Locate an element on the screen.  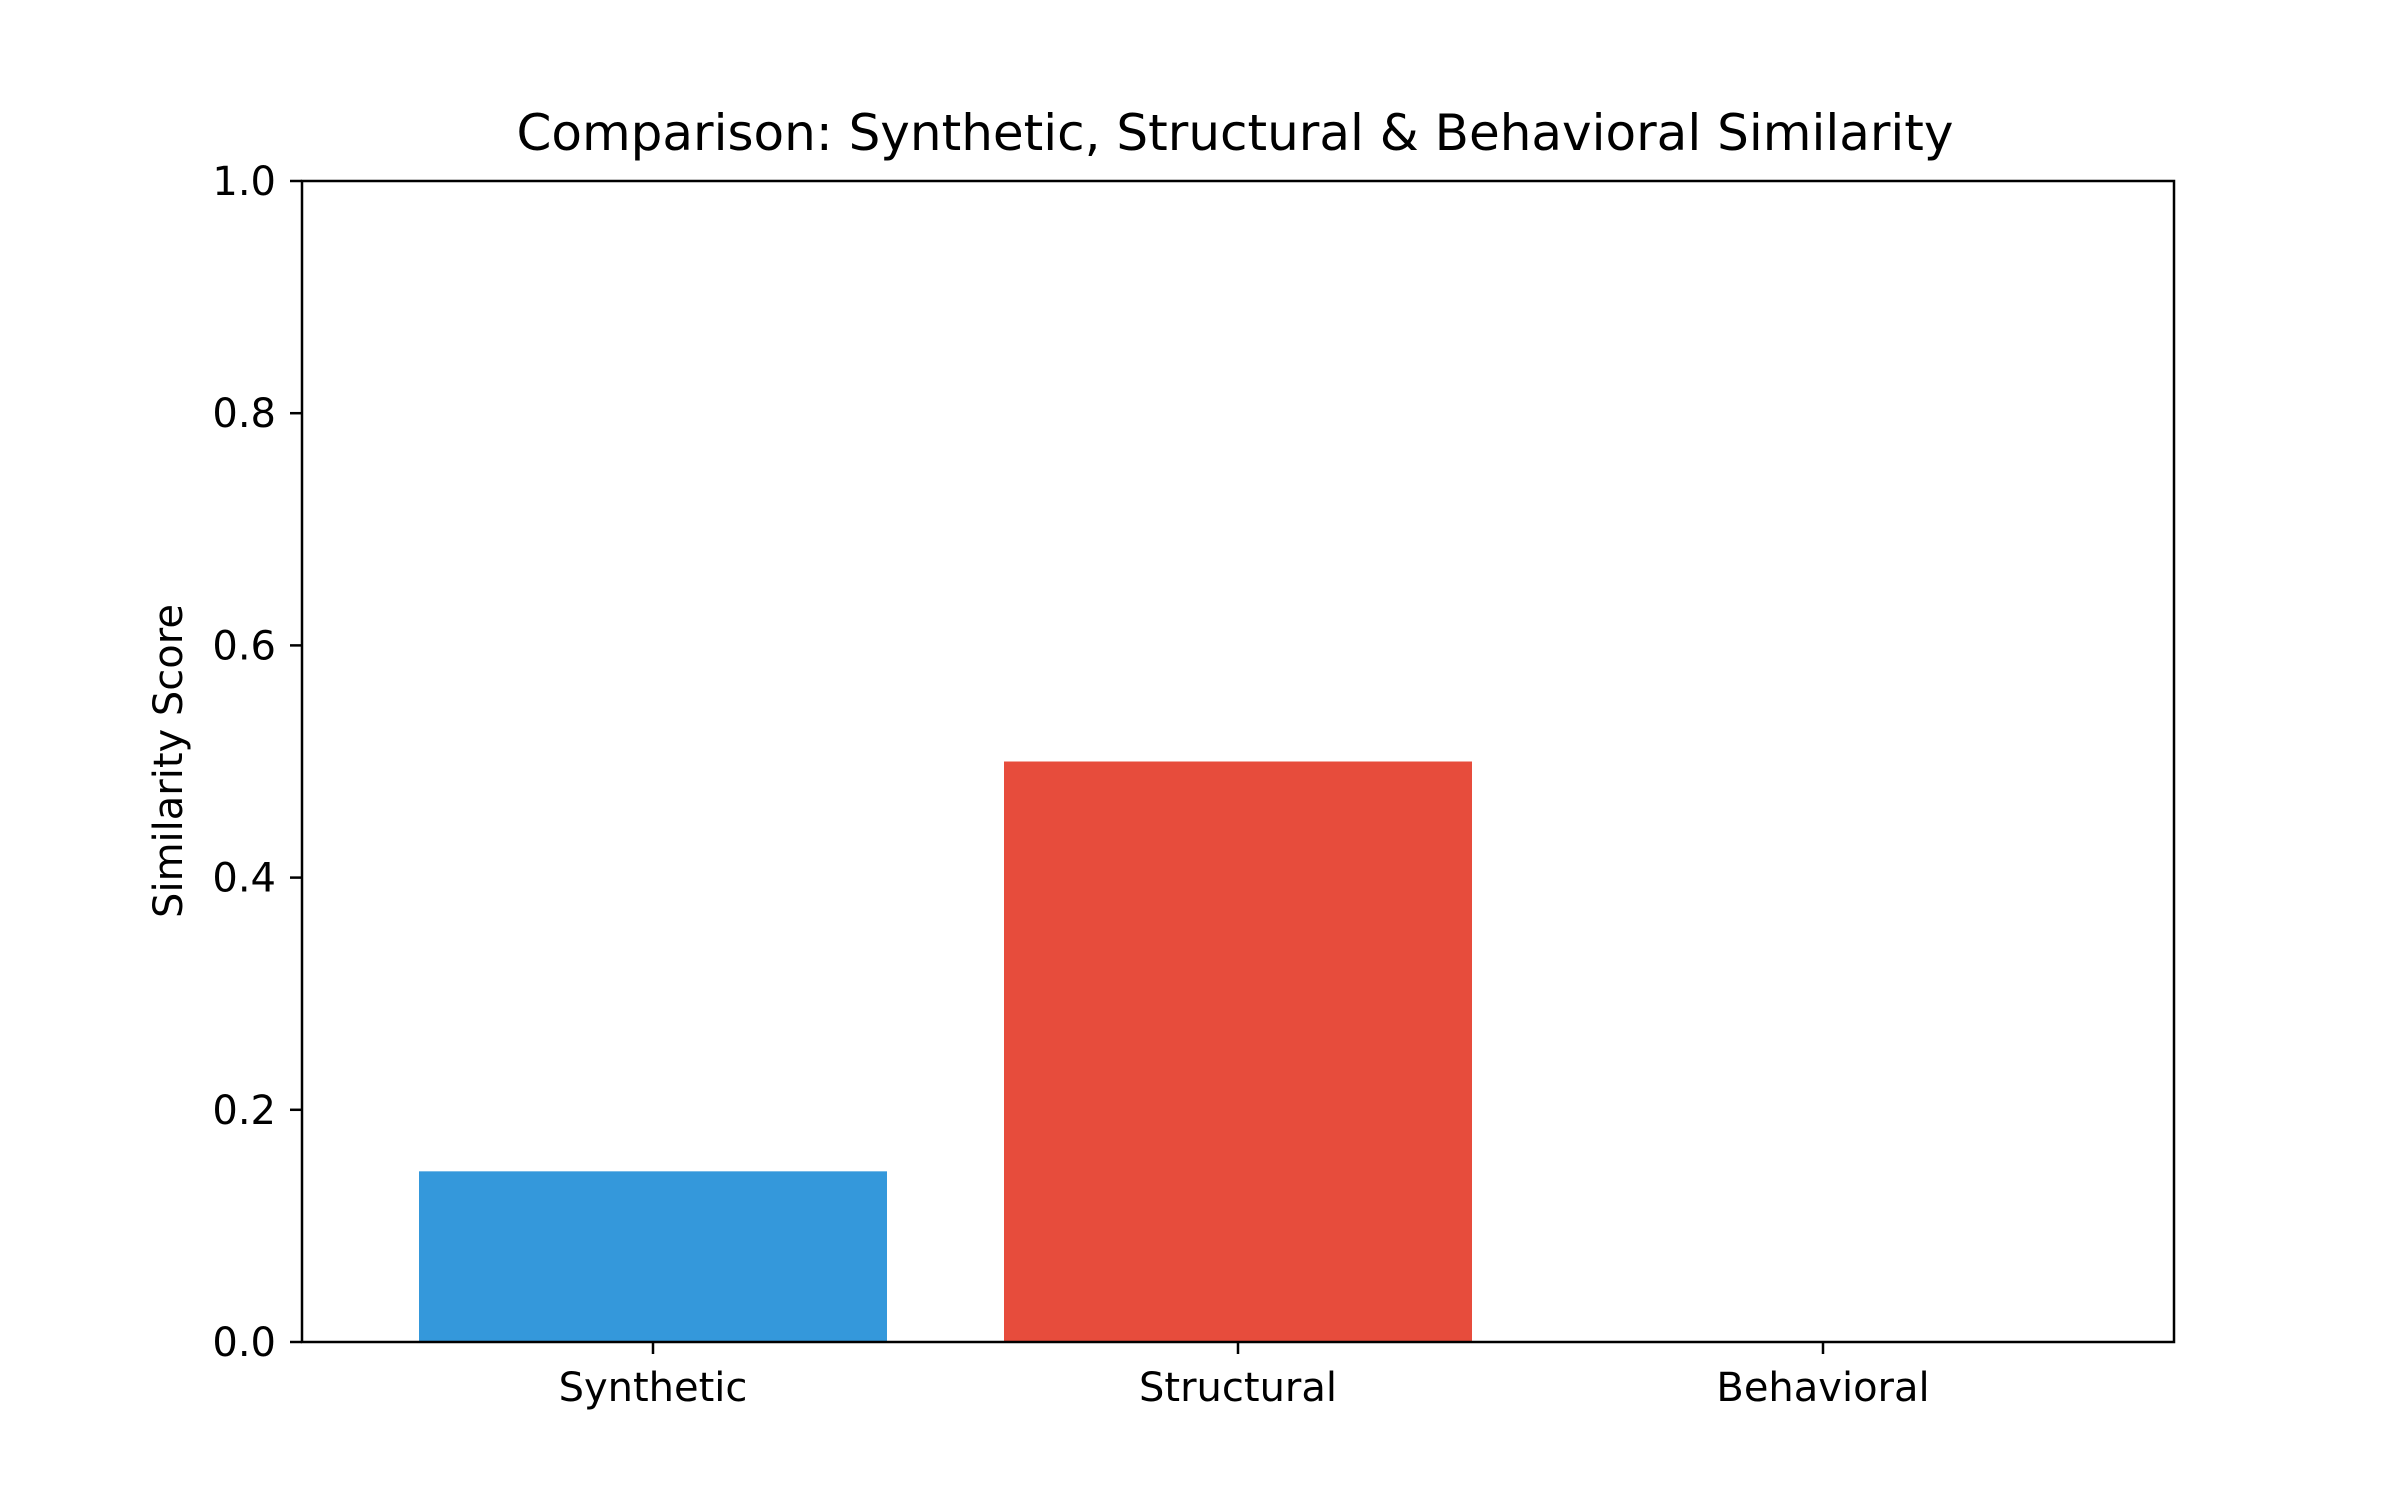
x-axis-ticks: Synthetic Structural Behavioral is located at coordinates (1244, 1376).